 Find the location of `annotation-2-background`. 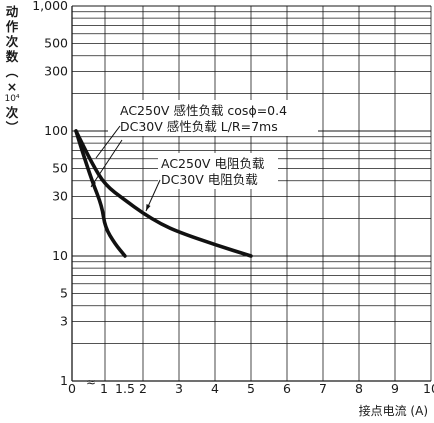

annotation-2-background is located at coordinates (218, 171).